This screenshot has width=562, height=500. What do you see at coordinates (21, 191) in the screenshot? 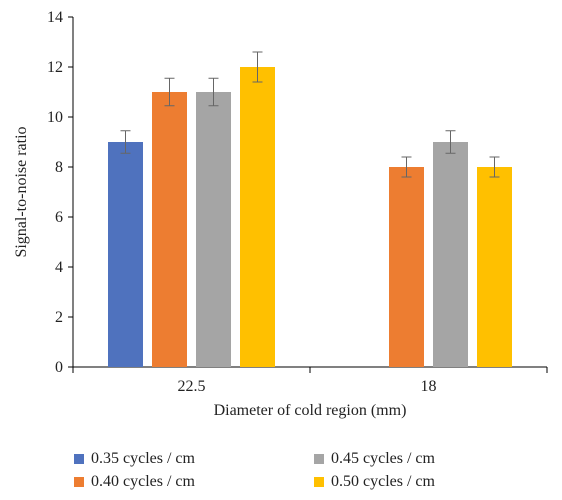
I see `y-axis-label: Signal-to-noise ratio` at bounding box center [21, 191].